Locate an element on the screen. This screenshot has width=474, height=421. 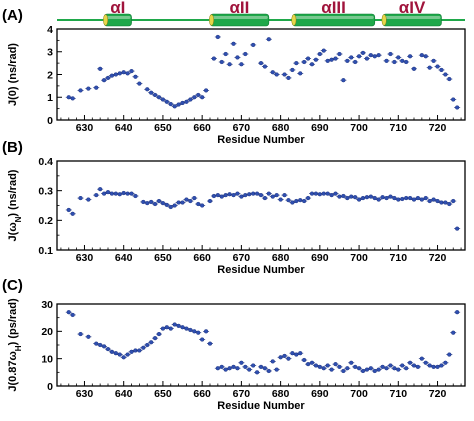
x-tick-label: 670 is located at coordinates (242, 394).